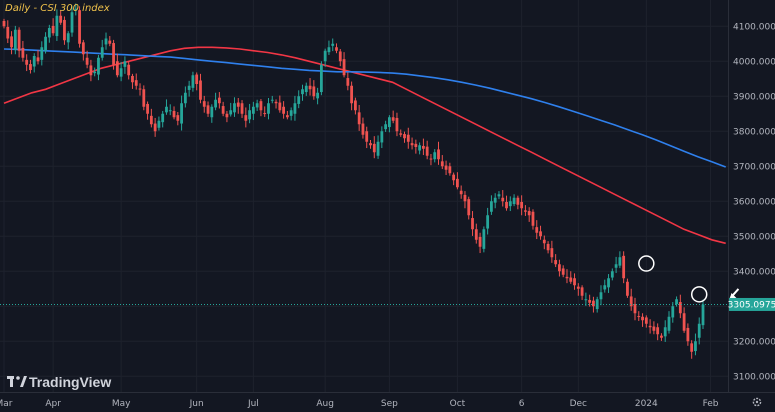  What do you see at coordinates (754, 62) in the screenshot?
I see `y-tick-label: 4000.0000` at bounding box center [754, 62].